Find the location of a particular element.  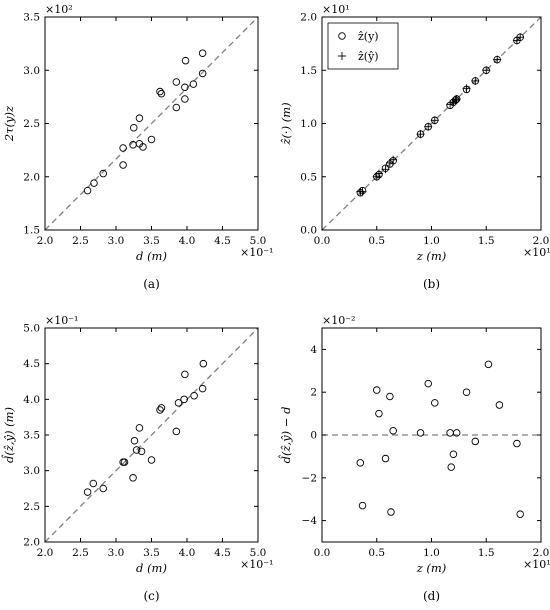

panel-label: (d) is located at coordinates (431, 596).